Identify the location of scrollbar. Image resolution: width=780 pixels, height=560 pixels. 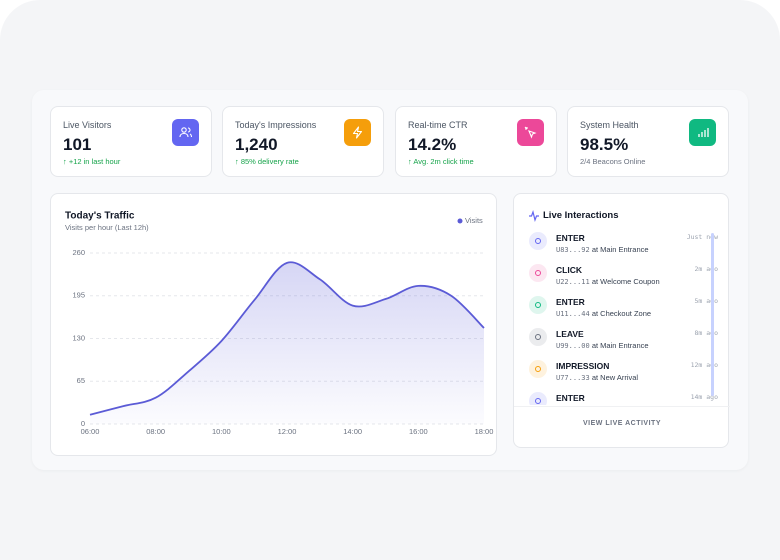
(712, 314).